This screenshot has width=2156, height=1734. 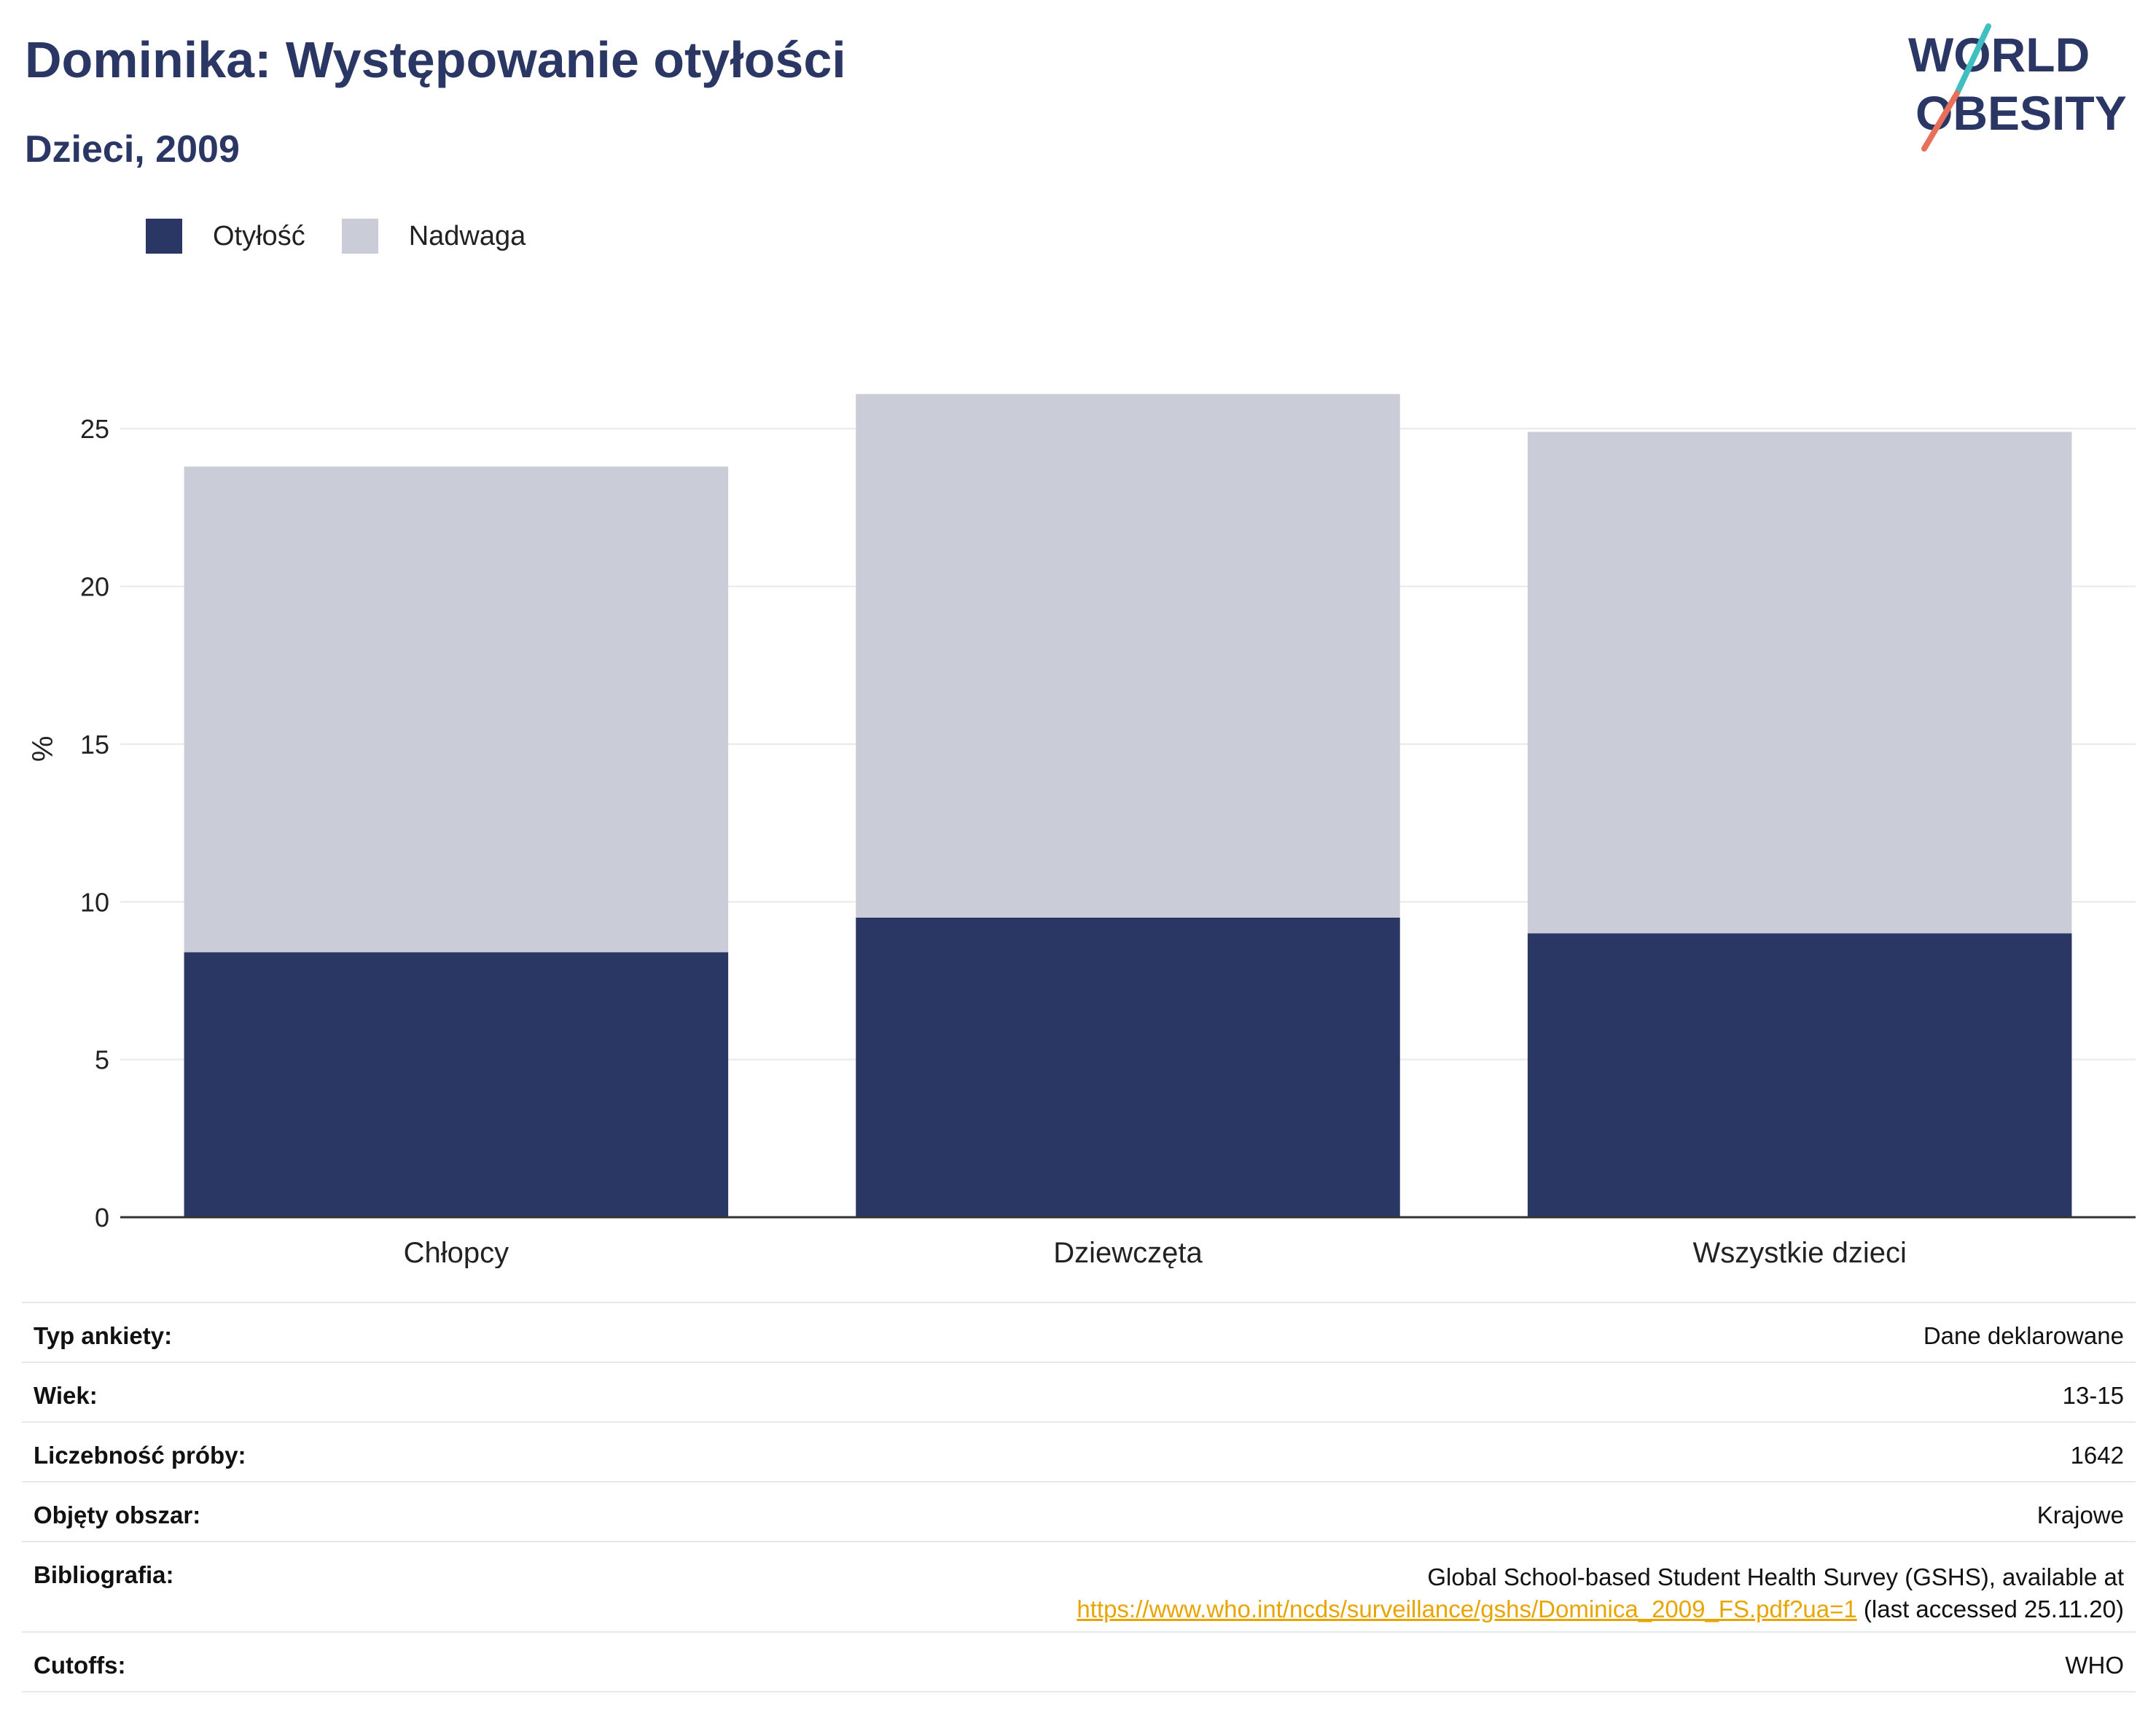 I want to click on info-row-area: Objęty obszar: Krajowe, so click(x=1079, y=1512).